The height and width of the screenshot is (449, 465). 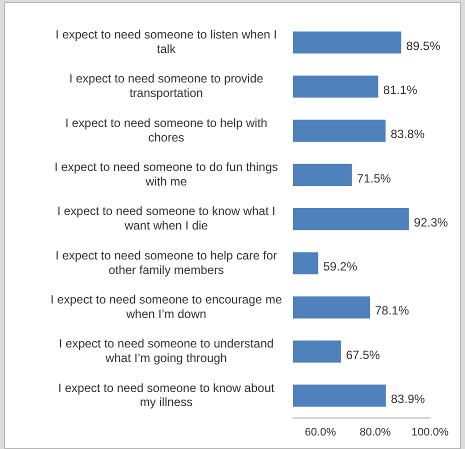 What do you see at coordinates (166, 86) in the screenshot?
I see `y-tick-label: I expect to need someone to provide transportation` at bounding box center [166, 86].